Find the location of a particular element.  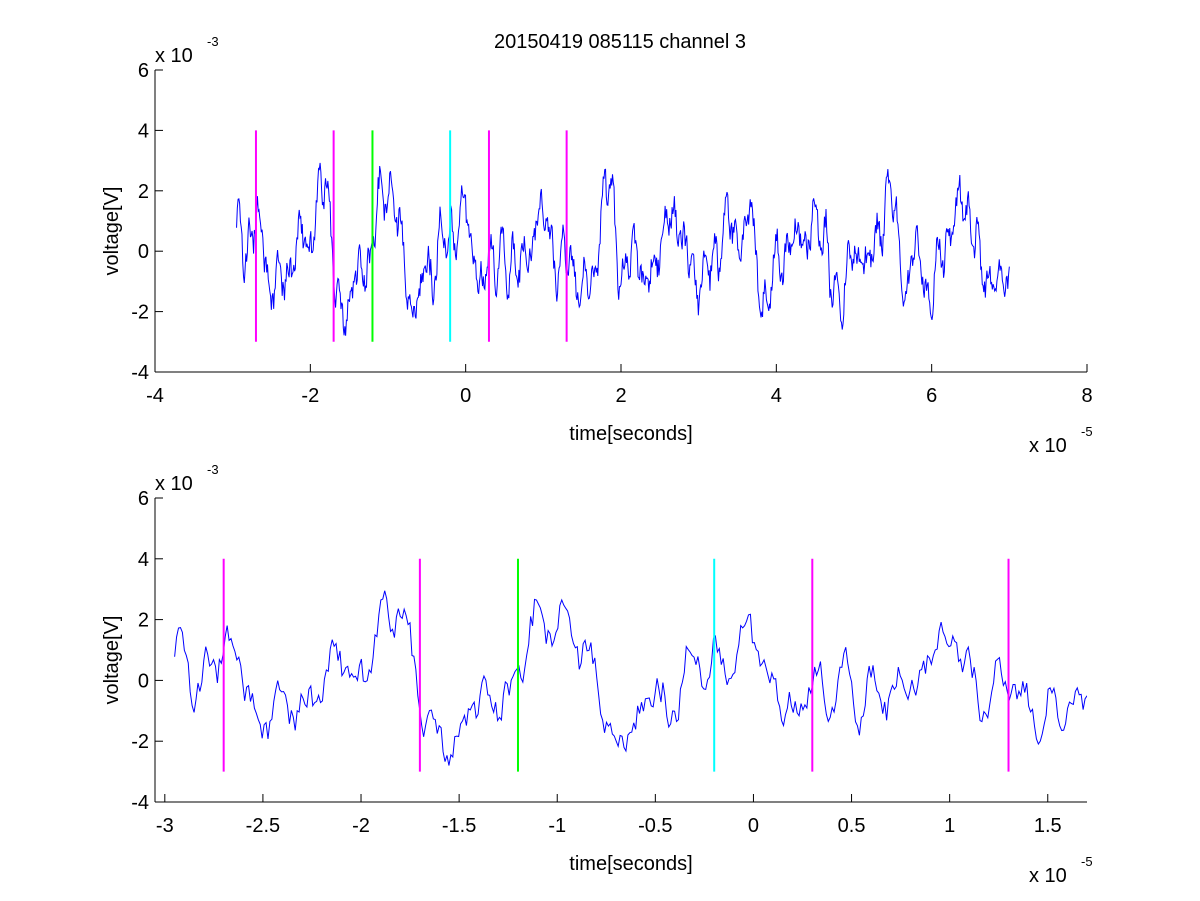

x-tick-label: 8 is located at coordinates (1086, 396).